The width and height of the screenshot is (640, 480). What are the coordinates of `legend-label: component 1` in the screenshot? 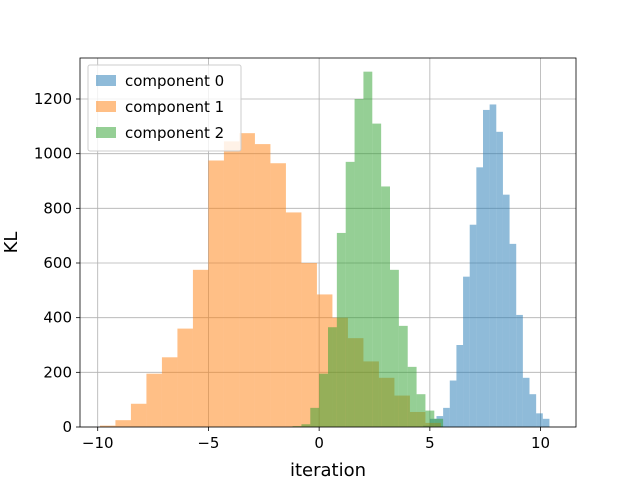 It's located at (174, 107).